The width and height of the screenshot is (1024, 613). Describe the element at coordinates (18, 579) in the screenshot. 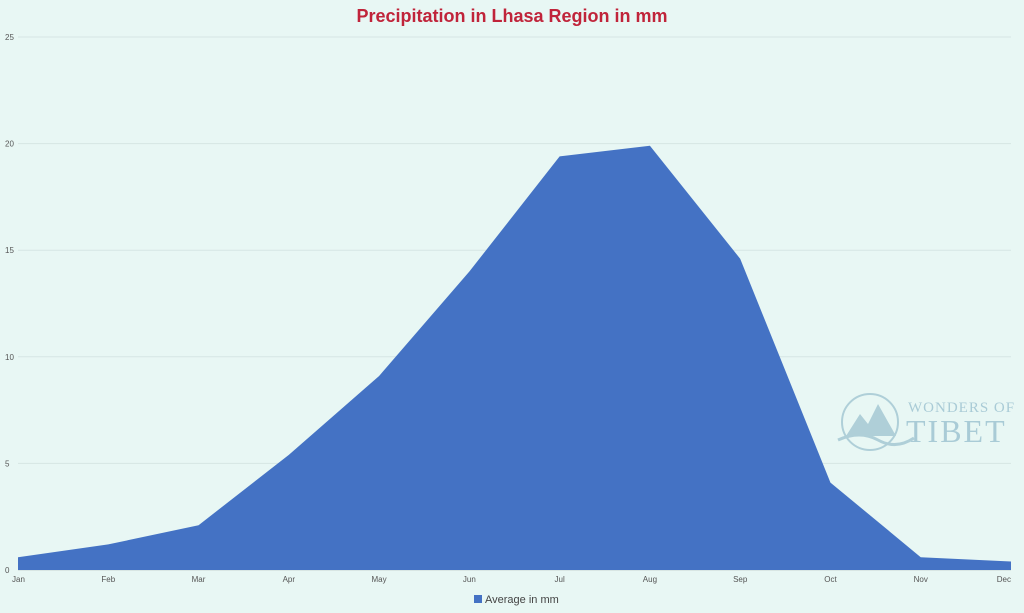

I see `x-tick-label: Jan` at that location.